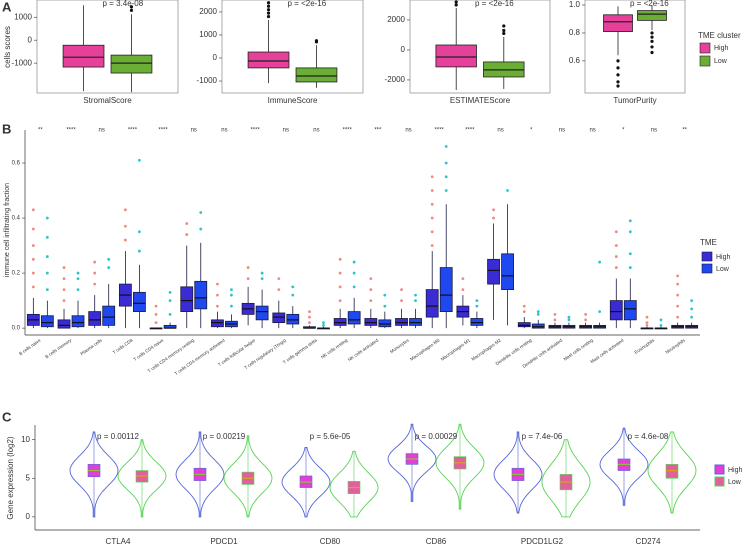 The width and height of the screenshot is (744, 549). I want to click on y-tick-label: 0, so click(215, 57).